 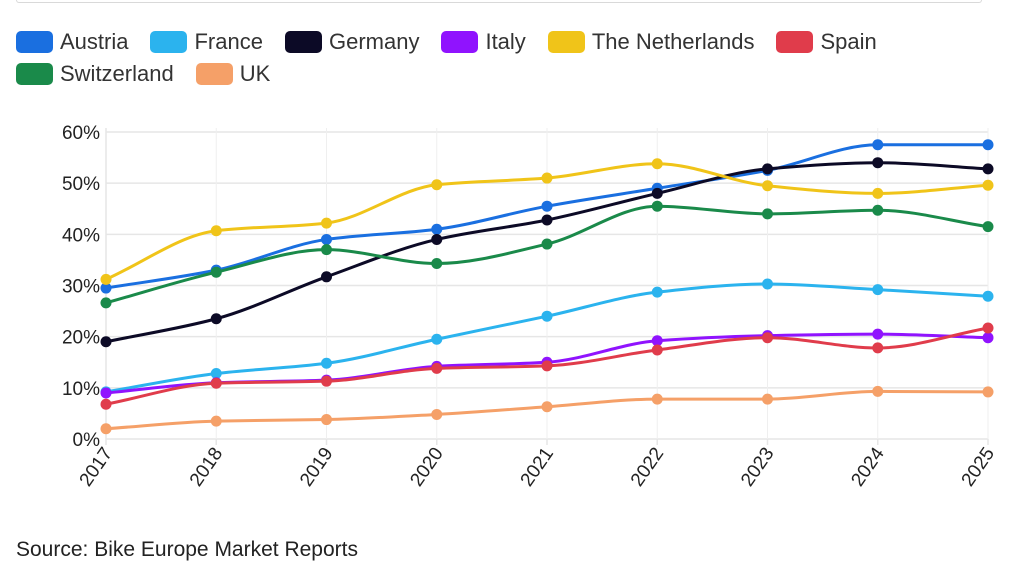 What do you see at coordinates (547, 407) in the screenshot?
I see `data-point-uk-2021` at bounding box center [547, 407].